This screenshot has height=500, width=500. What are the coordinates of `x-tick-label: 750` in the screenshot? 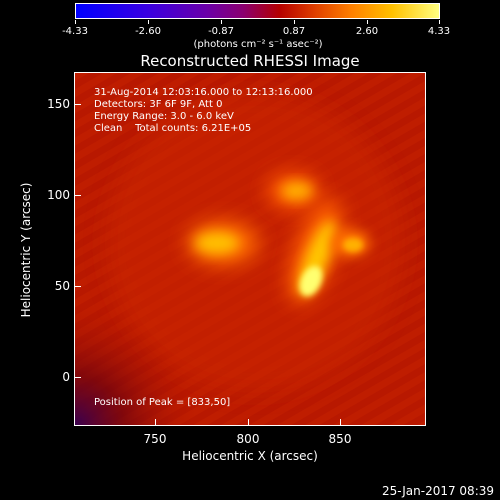 It's located at (155, 439).